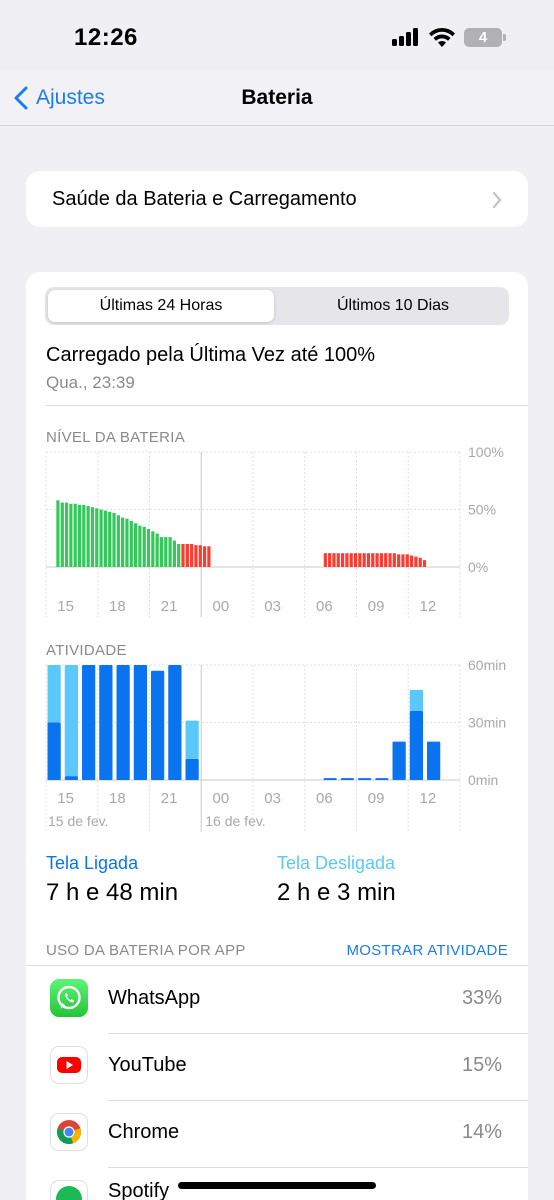  I want to click on cellular-signal-icon, so click(406, 37).